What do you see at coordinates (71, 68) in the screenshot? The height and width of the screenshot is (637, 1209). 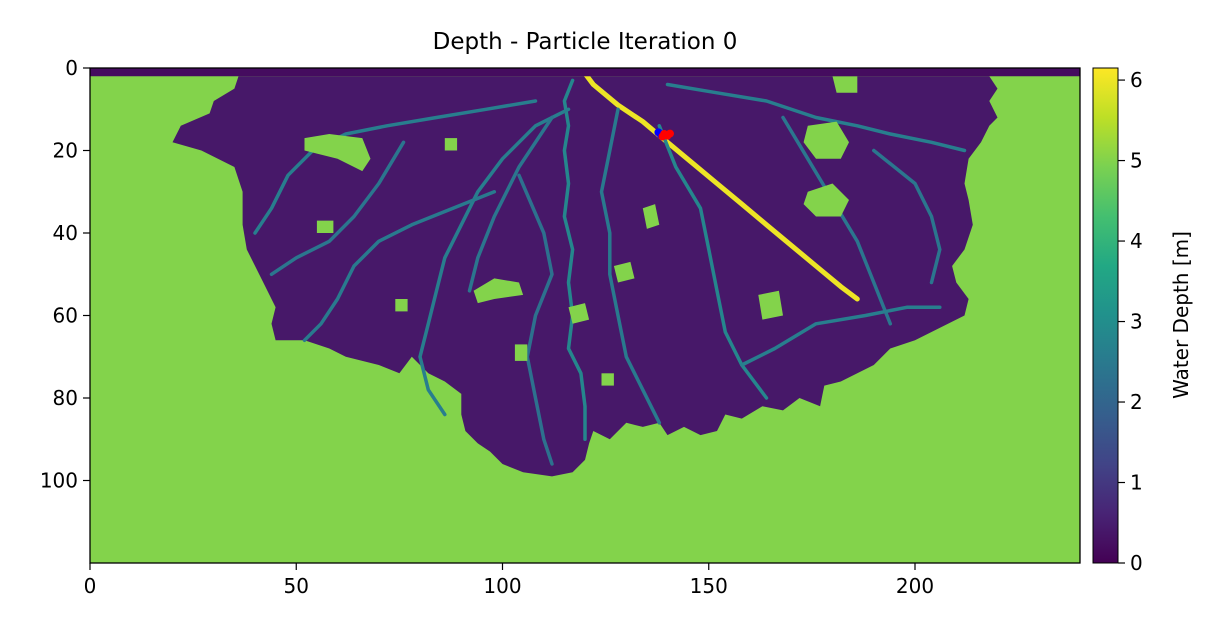 I see `y-tick-label: 0` at bounding box center [71, 68].